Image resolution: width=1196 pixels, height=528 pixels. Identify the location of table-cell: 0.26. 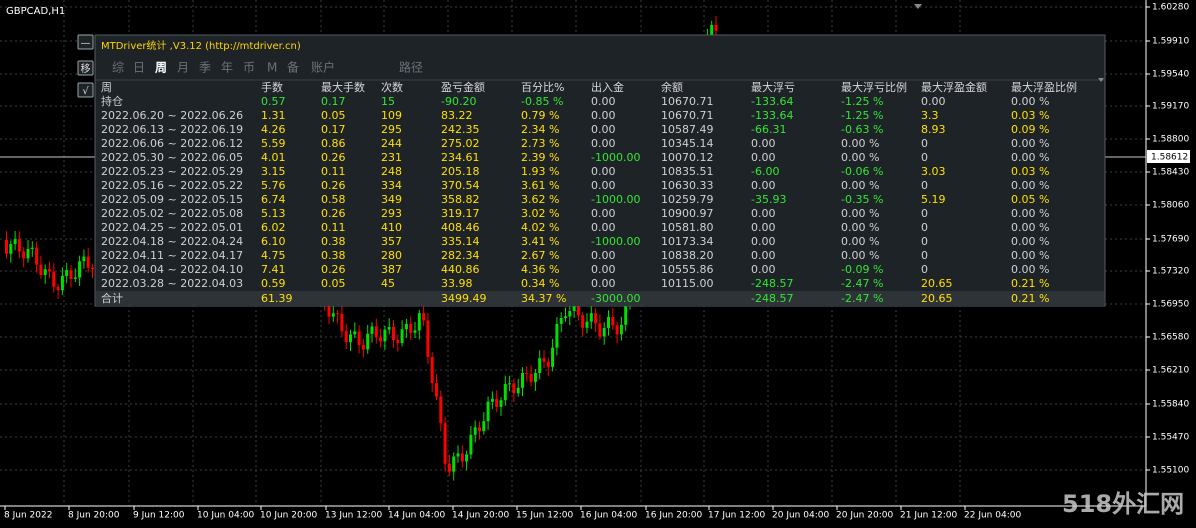
(333, 269).